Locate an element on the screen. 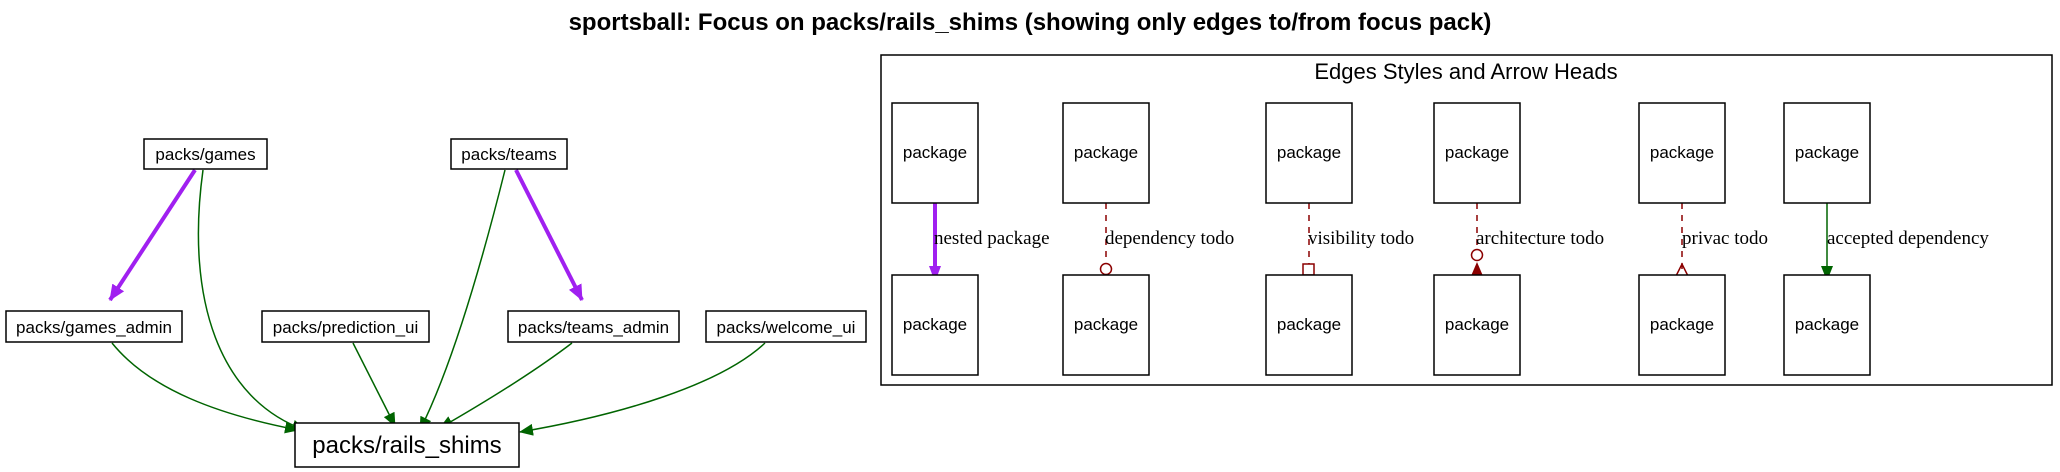 This screenshot has height=472, width=2060. legend-package-architecture-from: package is located at coordinates (1477, 153).